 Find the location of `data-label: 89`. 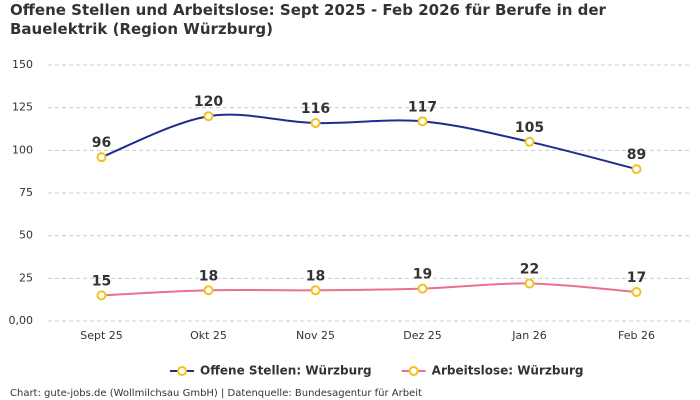

data-label: 89 is located at coordinates (636, 155).